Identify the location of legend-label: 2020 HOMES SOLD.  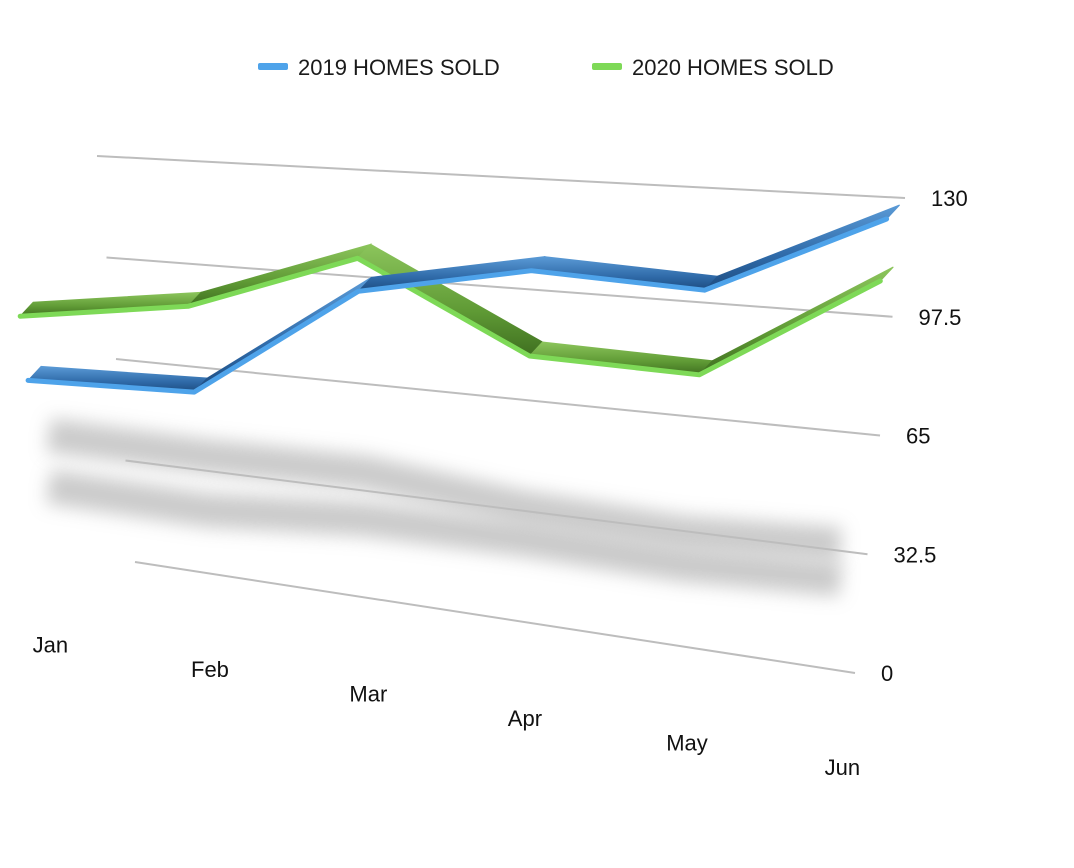
(733, 67).